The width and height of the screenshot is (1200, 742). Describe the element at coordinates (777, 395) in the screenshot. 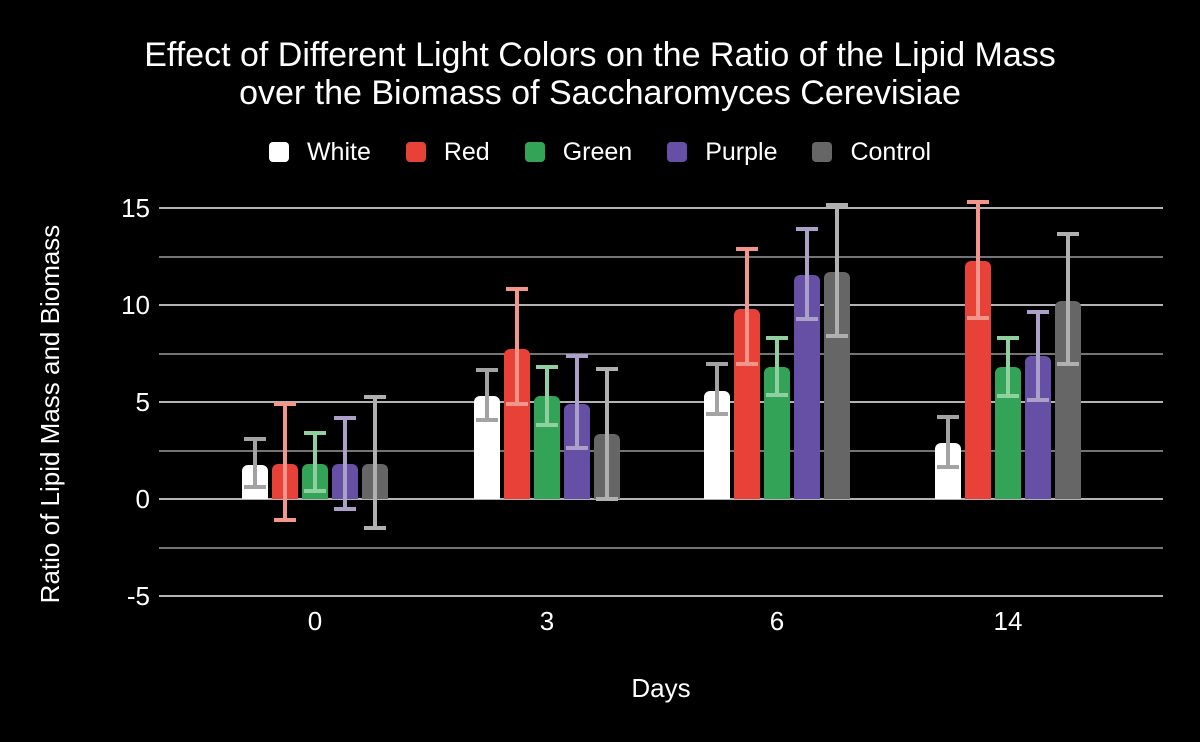

I see `error-cap-bottom-green-day6` at that location.